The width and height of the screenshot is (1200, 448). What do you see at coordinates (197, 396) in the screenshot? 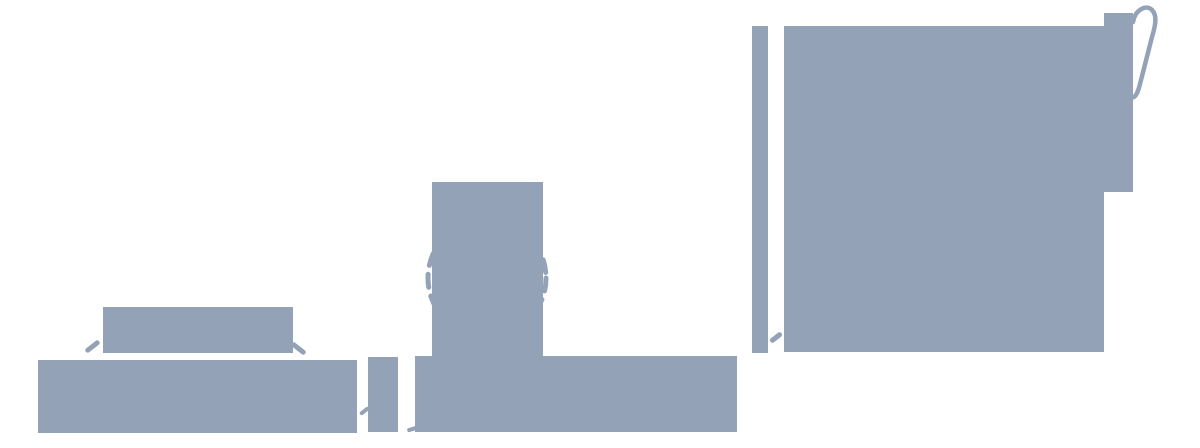
I see `platform-left-shape` at bounding box center [197, 396].